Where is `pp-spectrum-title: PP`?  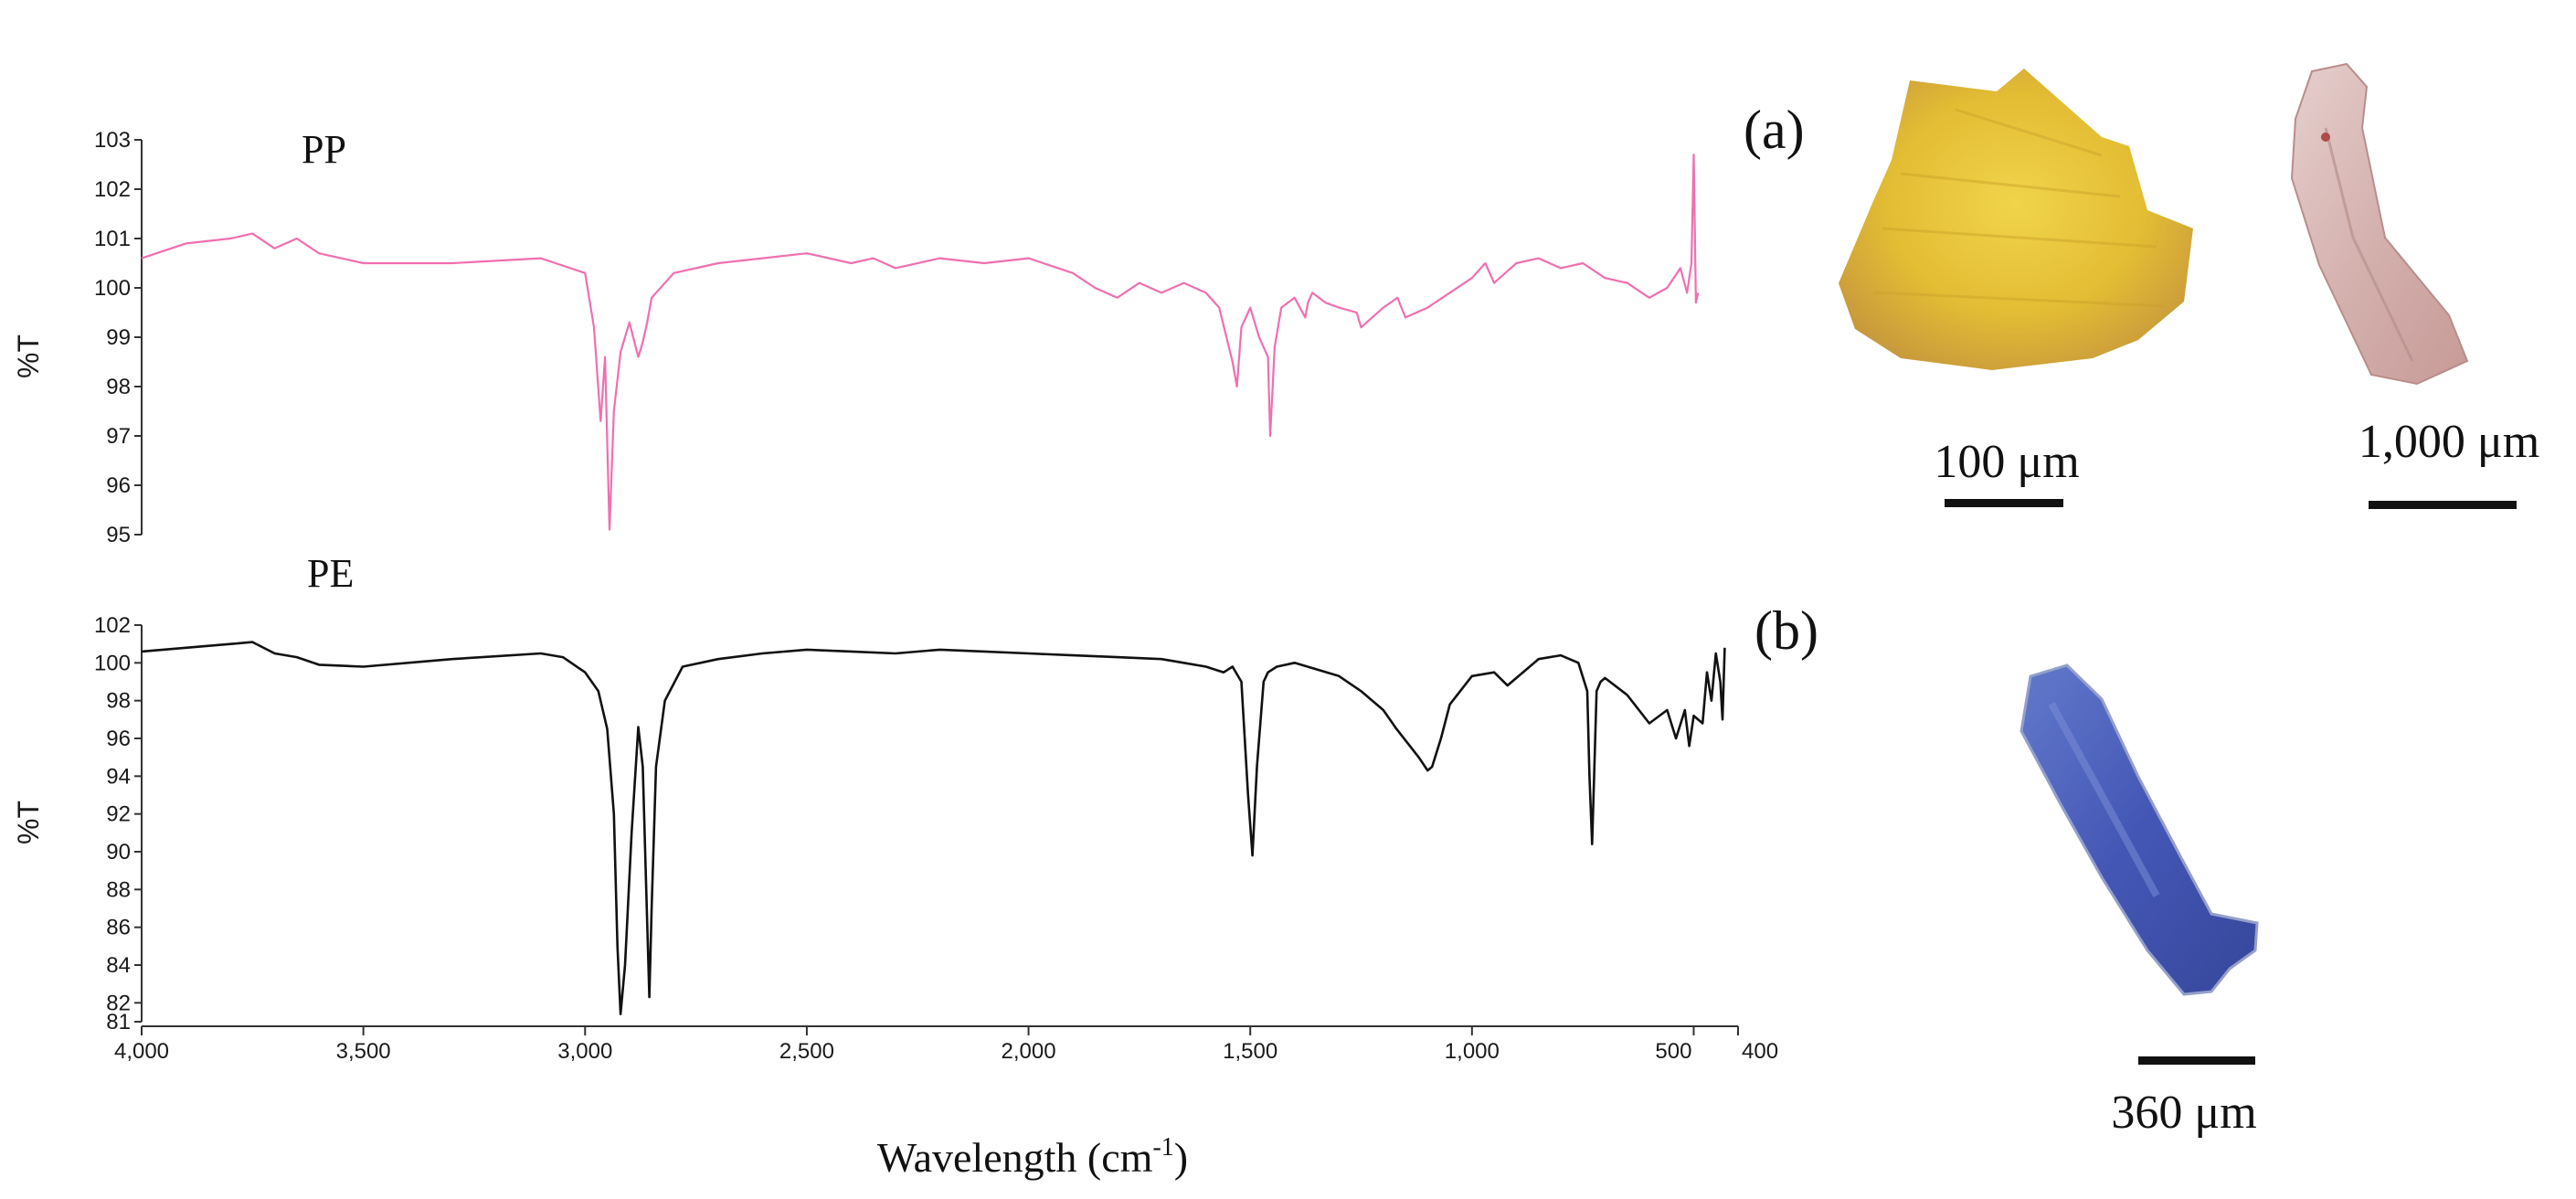 pp-spectrum-title: PP is located at coordinates (324, 149).